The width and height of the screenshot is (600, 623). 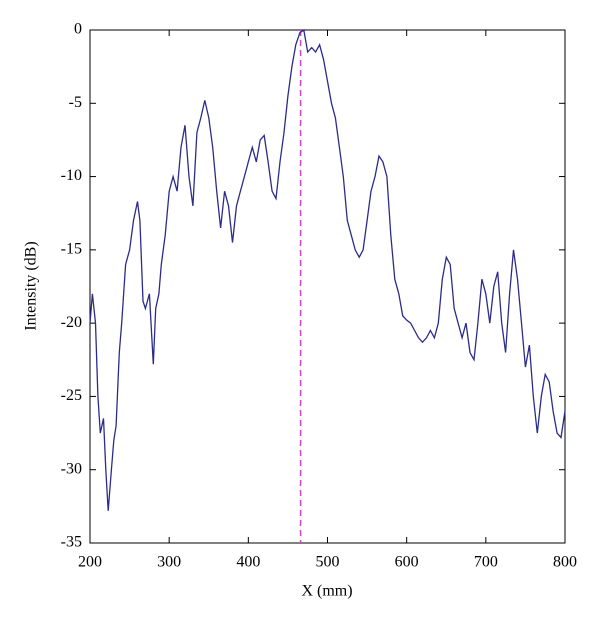 What do you see at coordinates (407, 562) in the screenshot?
I see `x-tick-label: 600` at bounding box center [407, 562].